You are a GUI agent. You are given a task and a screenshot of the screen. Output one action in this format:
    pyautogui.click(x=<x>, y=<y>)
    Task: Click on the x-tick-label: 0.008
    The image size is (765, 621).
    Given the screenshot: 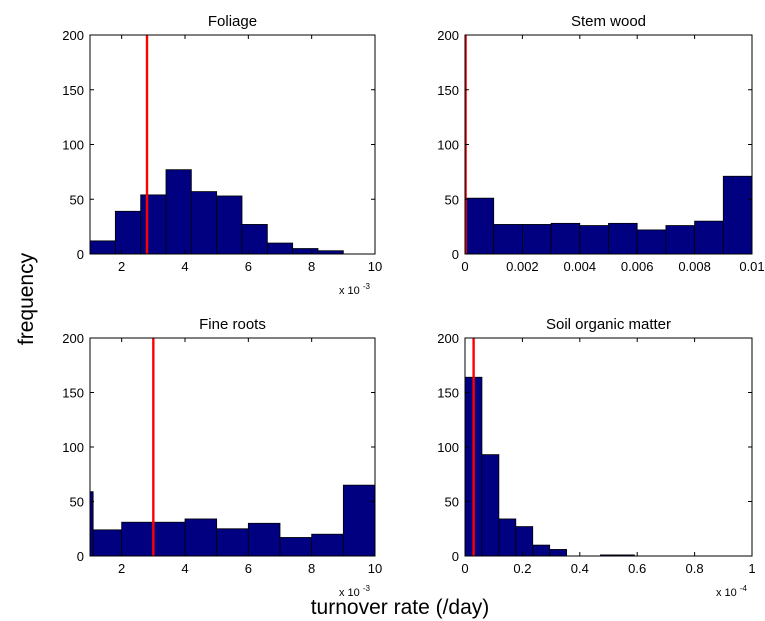 What is the action you would take?
    pyautogui.click(x=694, y=266)
    